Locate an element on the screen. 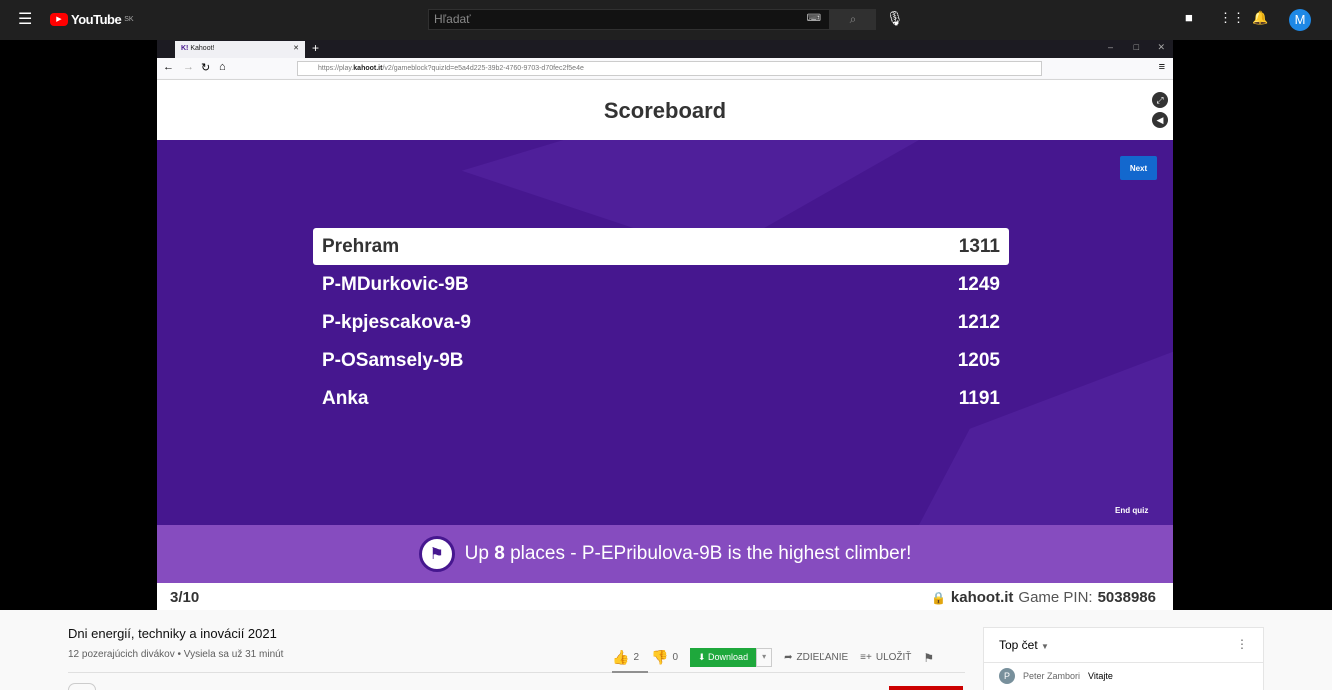 The width and height of the screenshot is (1332, 690). like-button: 👍 2 is located at coordinates (625, 657).